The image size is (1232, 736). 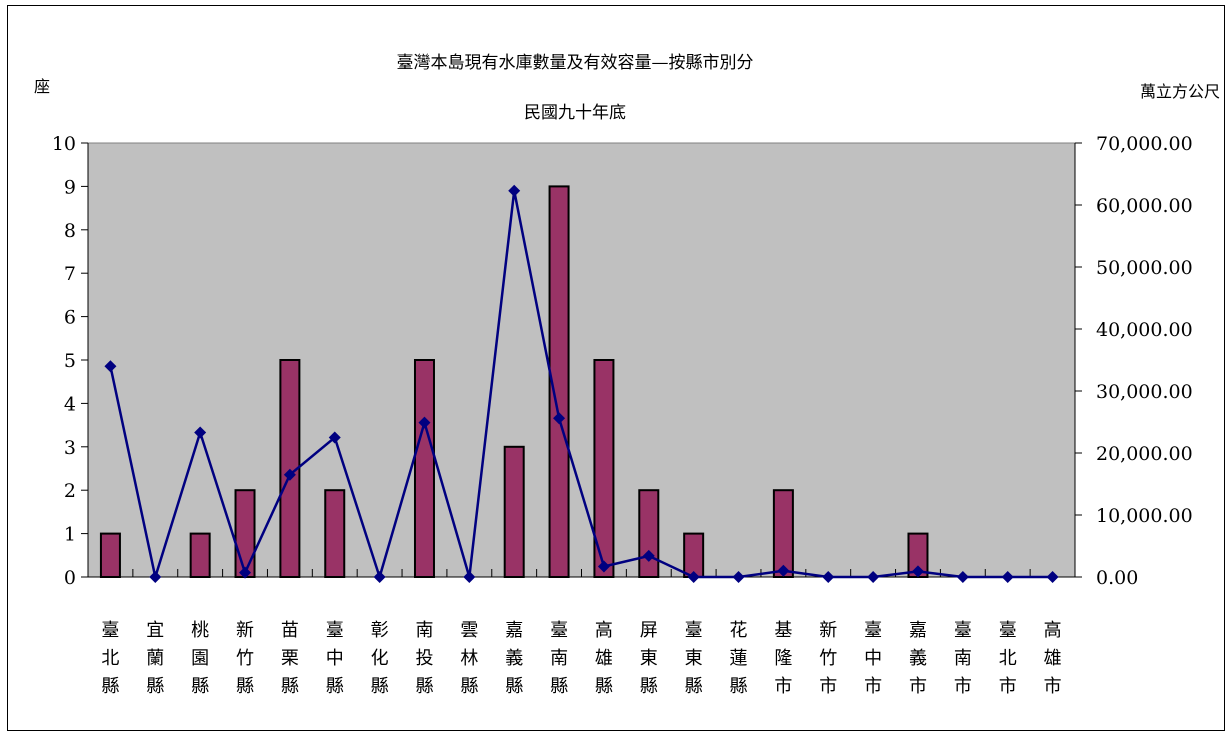 What do you see at coordinates (42, 86) in the screenshot?
I see `left-axis-unit: 座` at bounding box center [42, 86].